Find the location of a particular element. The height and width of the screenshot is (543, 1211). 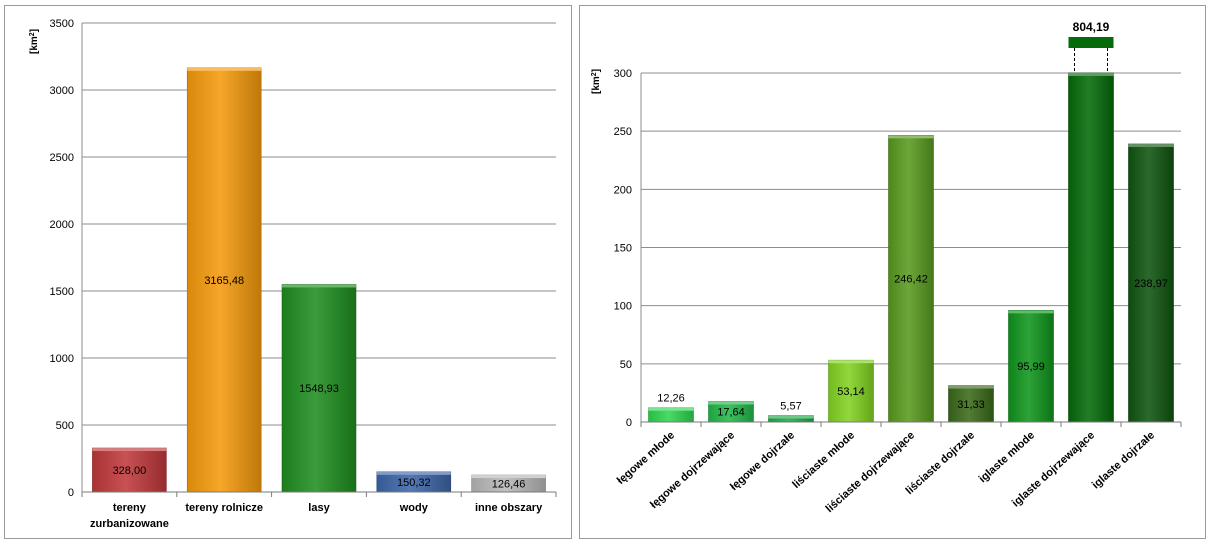

y-tick-label: 2000 is located at coordinates (62, 225).